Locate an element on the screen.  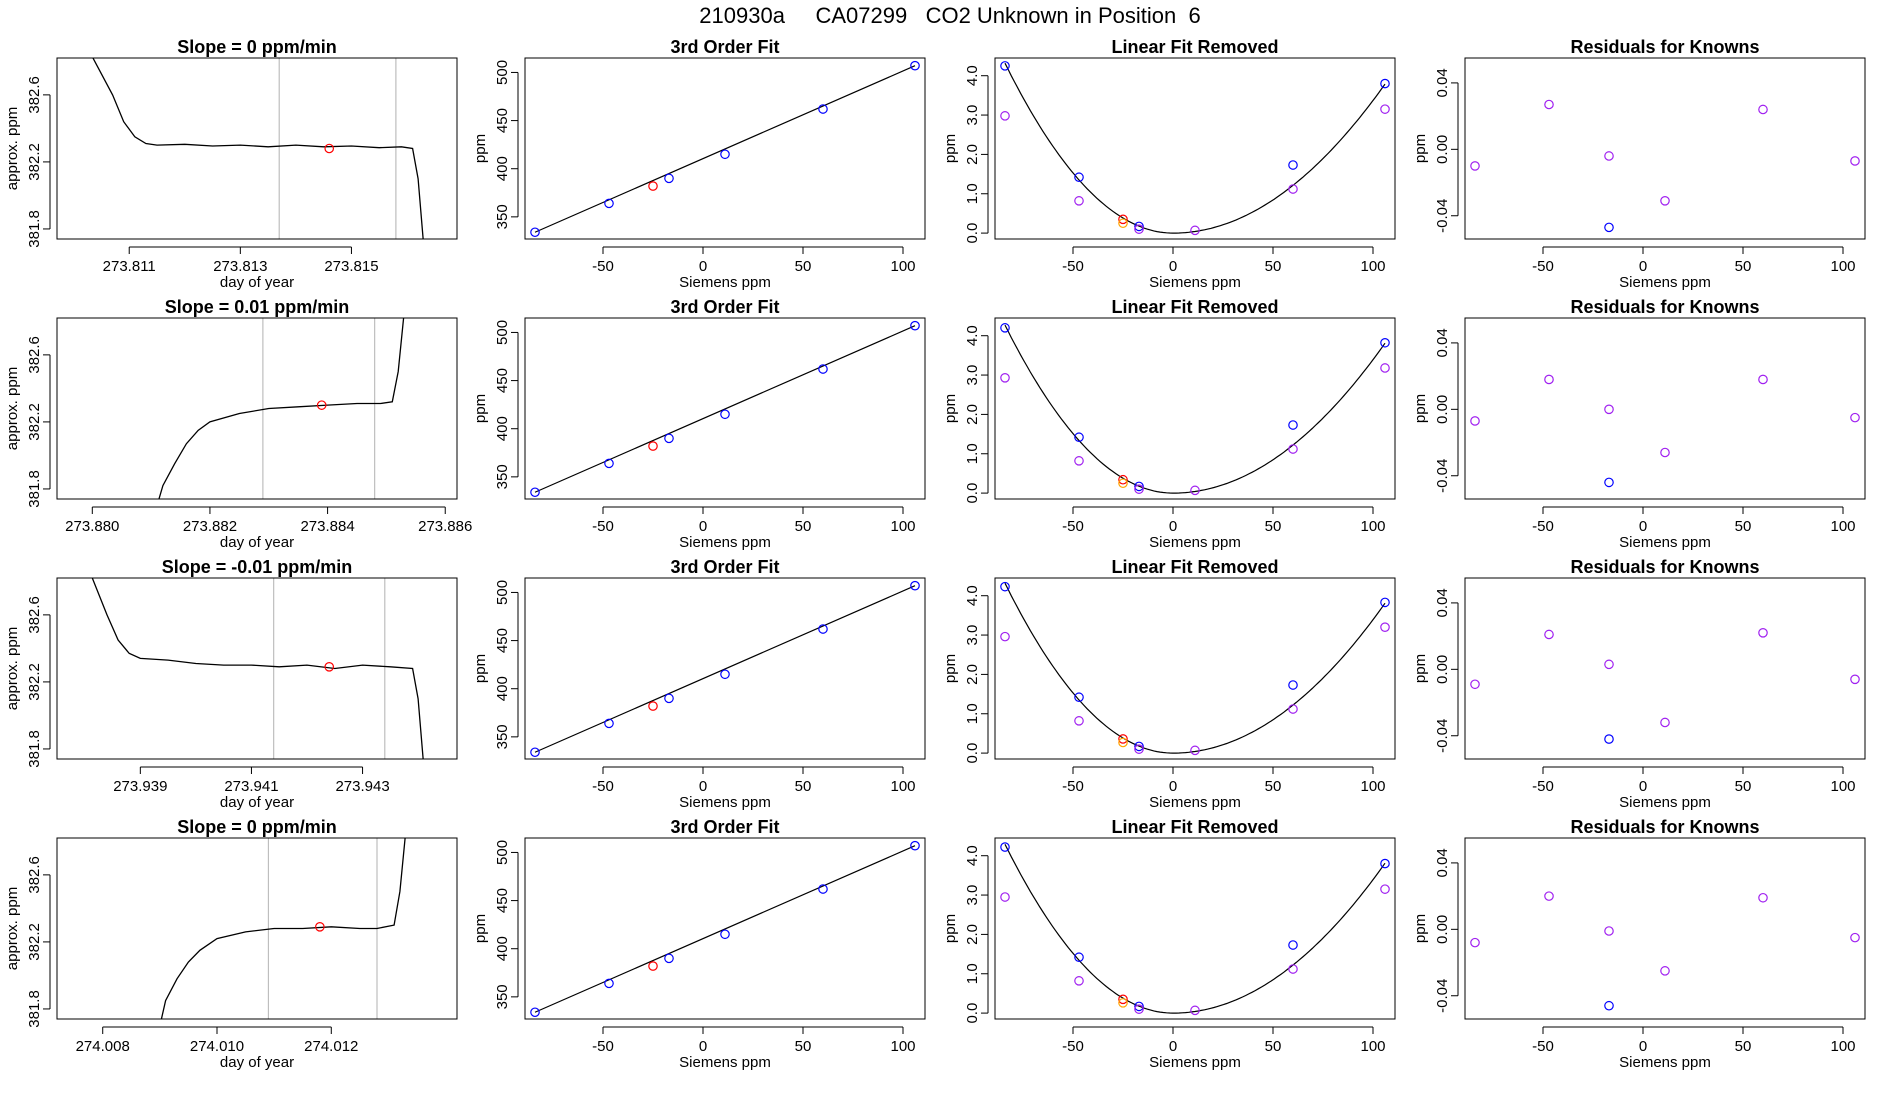
y-tick-label: 1.0 is located at coordinates (972, 453).